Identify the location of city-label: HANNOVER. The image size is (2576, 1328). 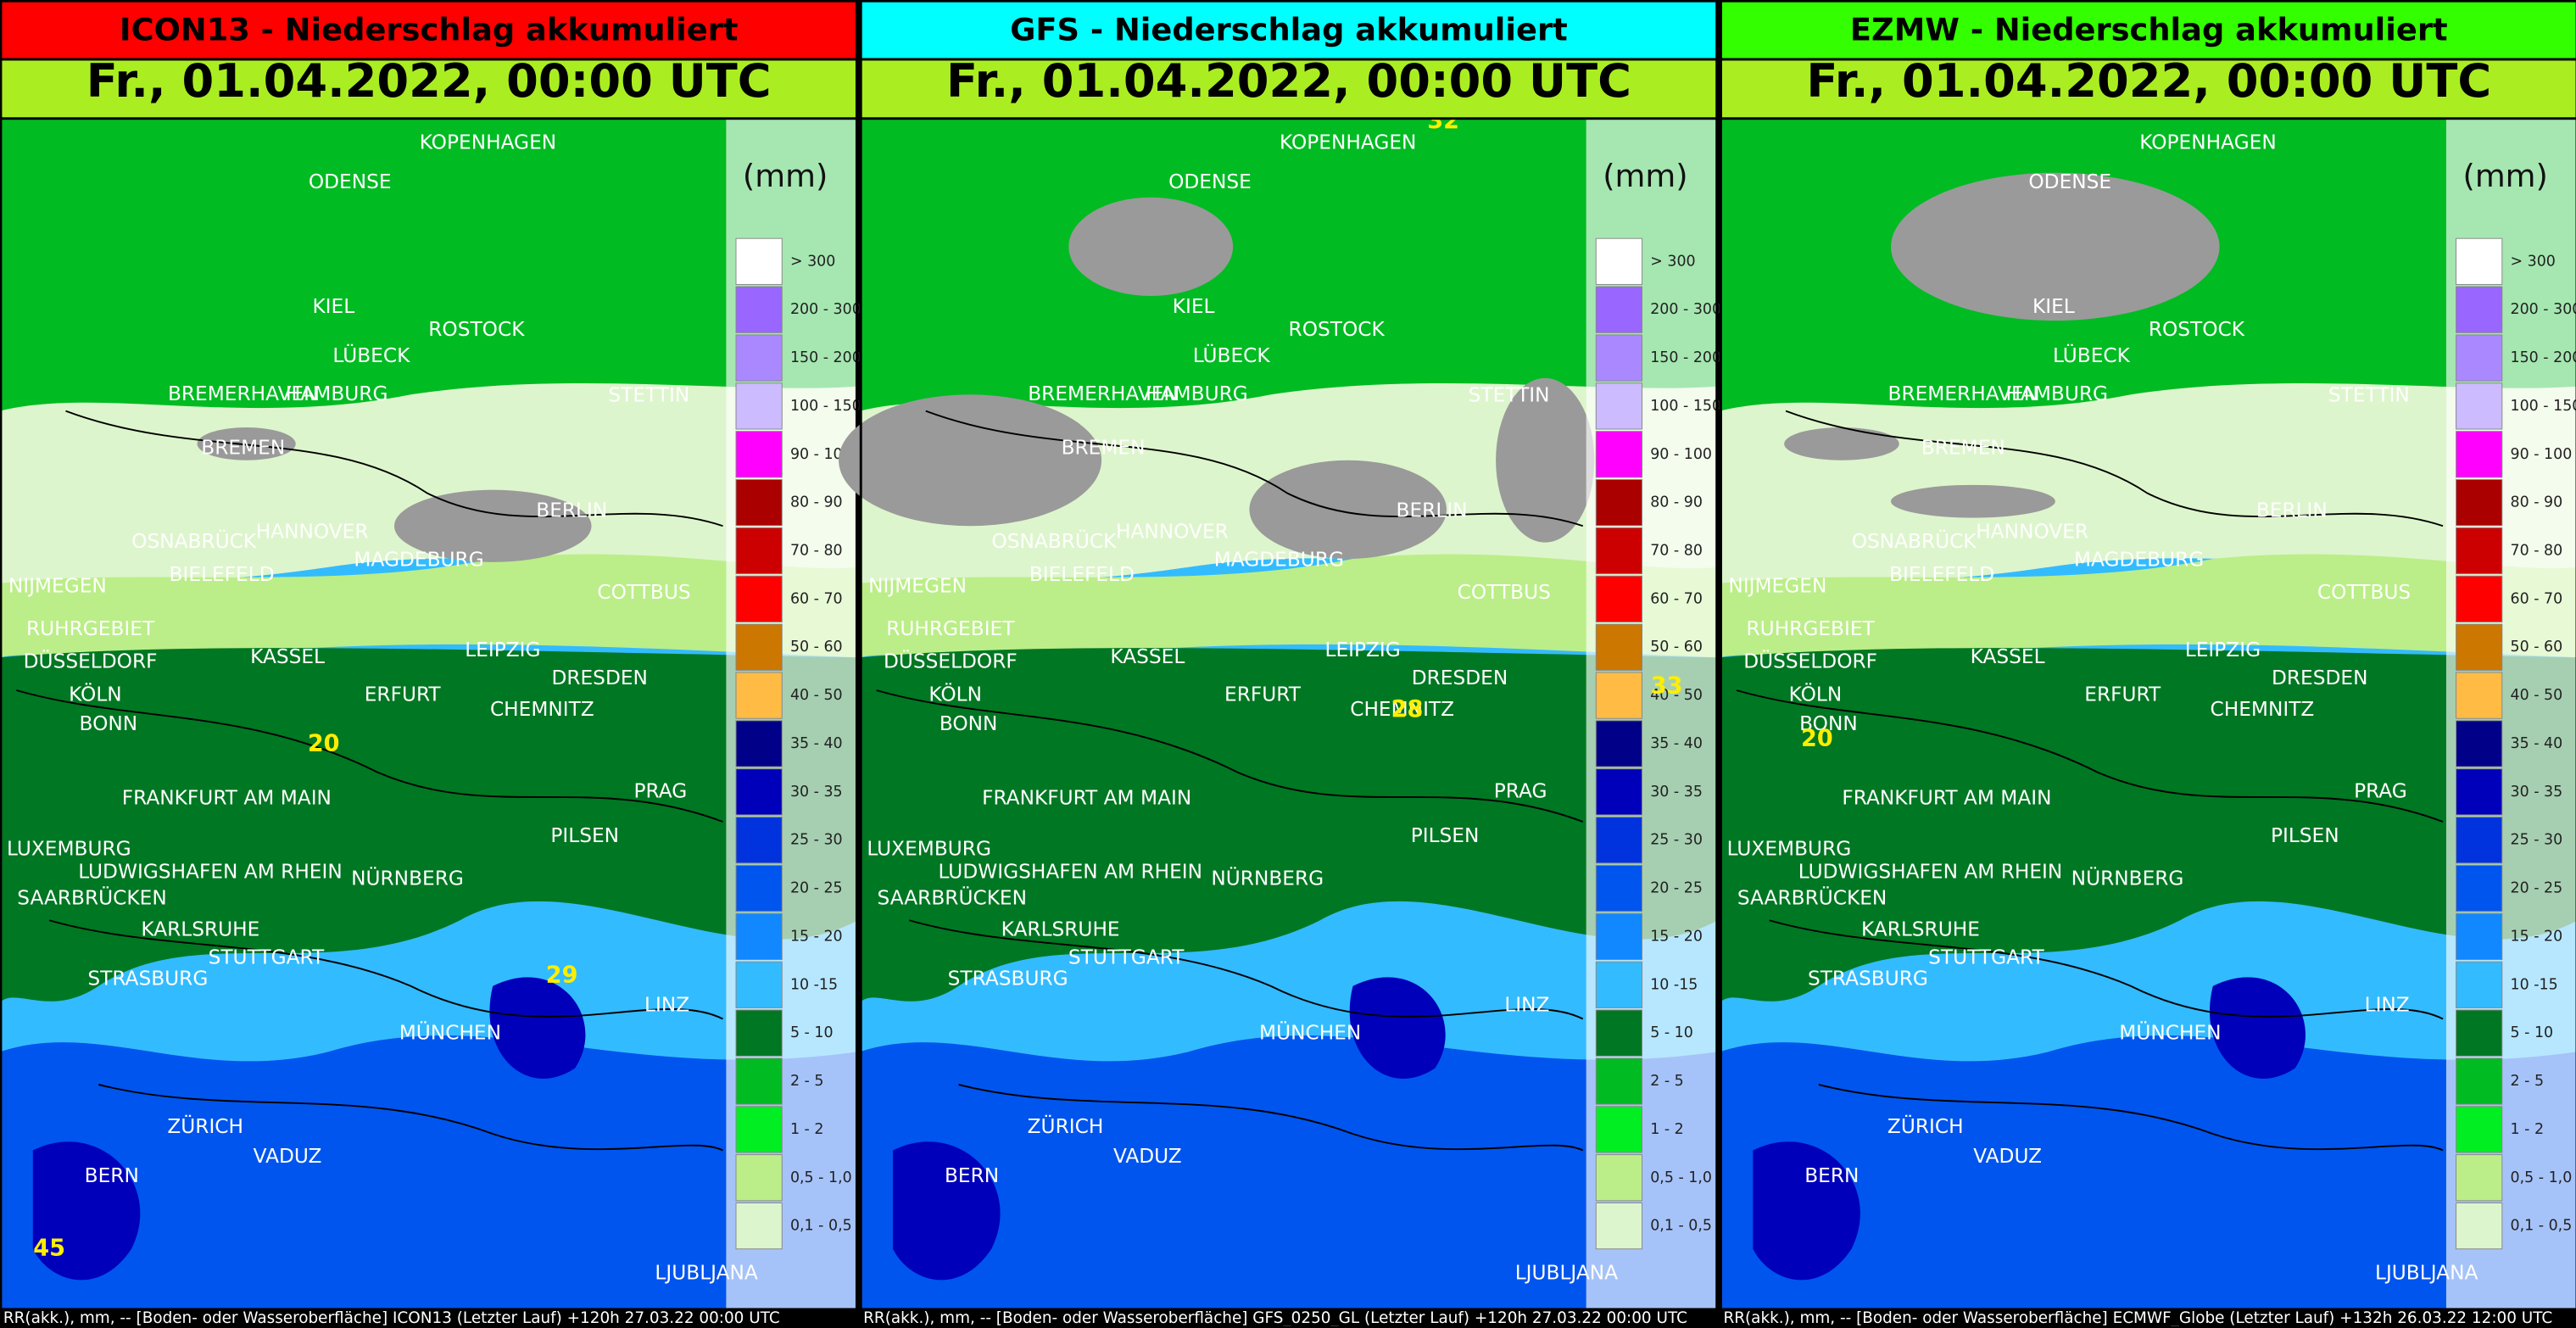
(312, 532).